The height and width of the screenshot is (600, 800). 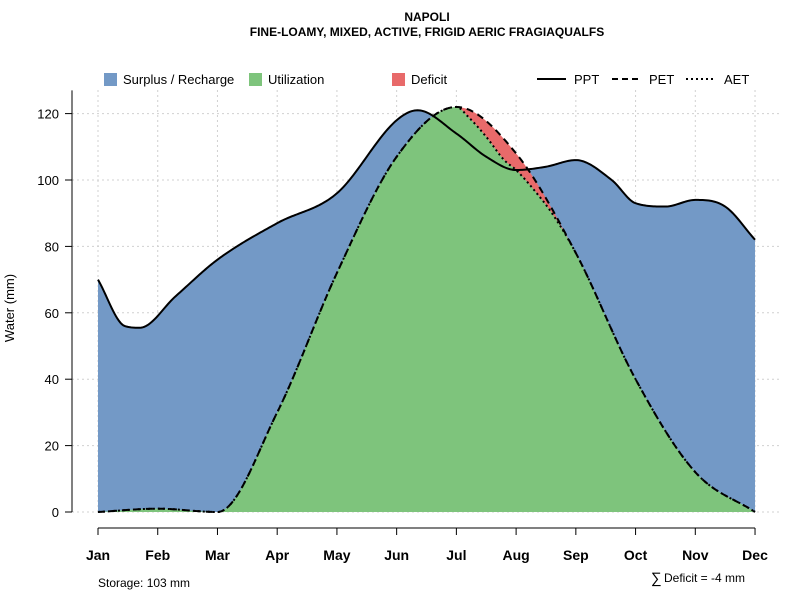 I want to click on legend-swatch-surplus, so click(x=110, y=79).